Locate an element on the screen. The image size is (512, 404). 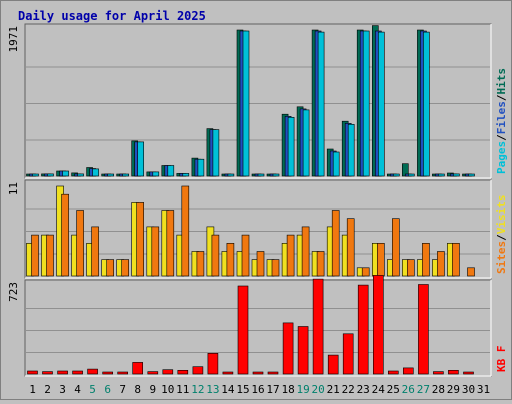
chart-title: Daily usage for April 2025 is located at coordinates (112, 16).